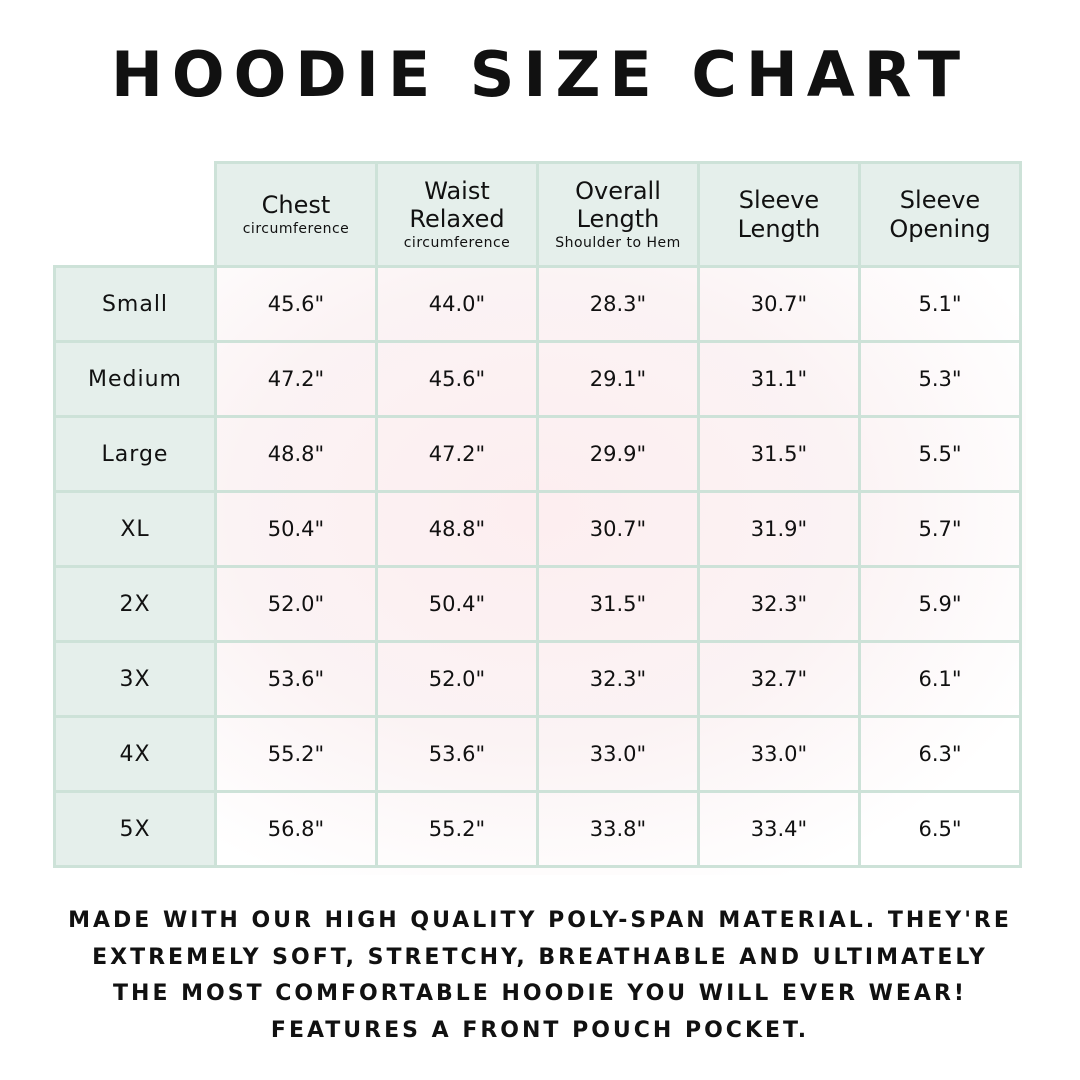  Describe the element at coordinates (940, 529) in the screenshot. I see `measurement-cell: 5.7"` at that location.